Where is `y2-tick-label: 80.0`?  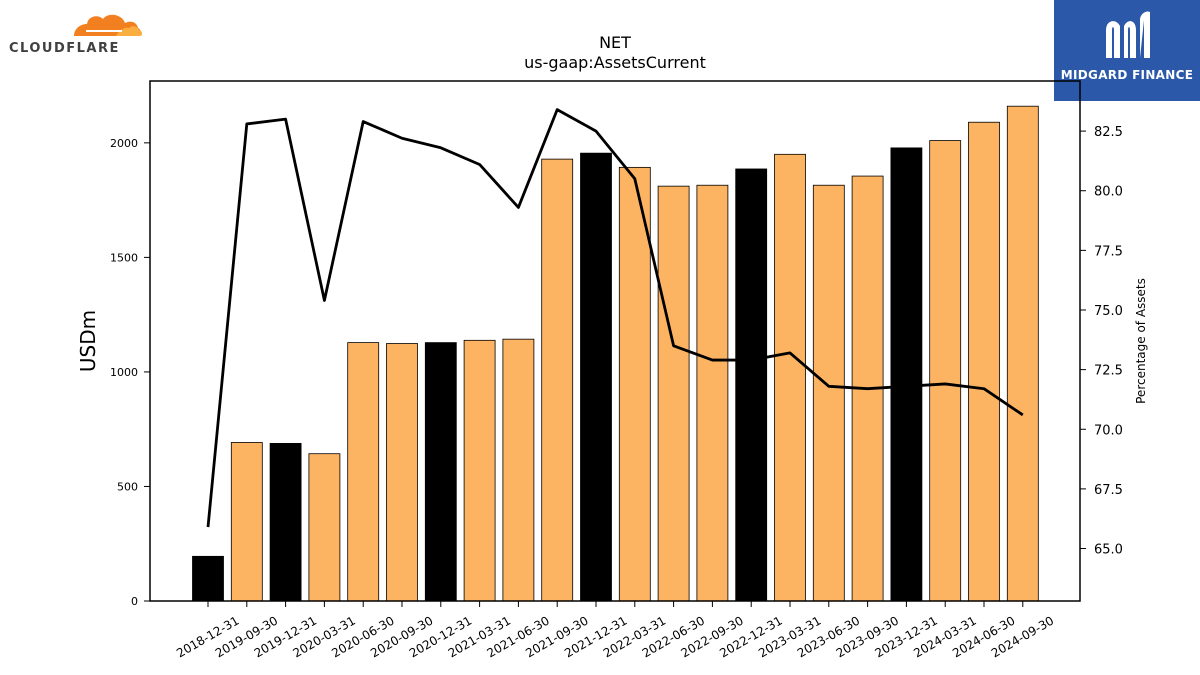
y2-tick-label: 80.0 is located at coordinates (1108, 192).